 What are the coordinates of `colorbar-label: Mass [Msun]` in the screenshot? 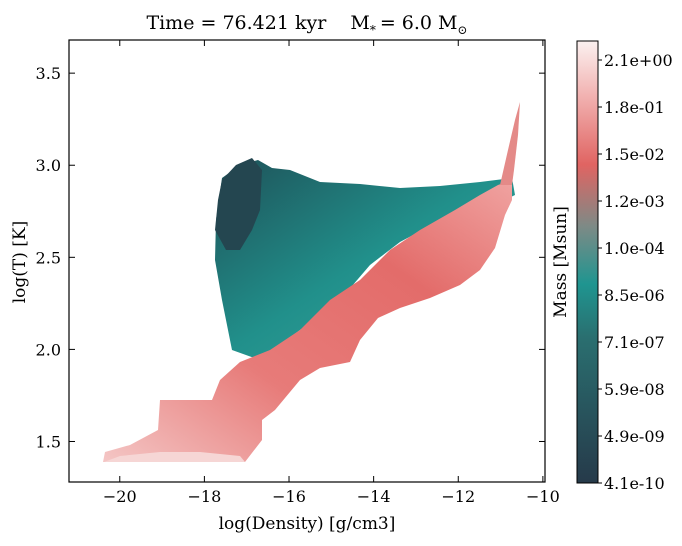 It's located at (561, 262).